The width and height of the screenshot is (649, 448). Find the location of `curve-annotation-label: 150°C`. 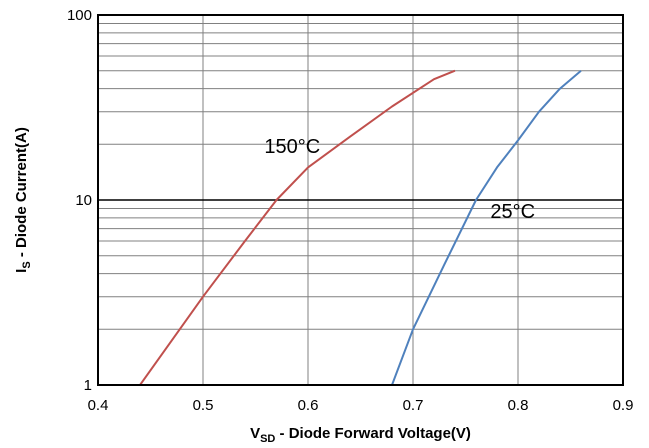

curve-annotation-label: 150°C is located at coordinates (292, 147).